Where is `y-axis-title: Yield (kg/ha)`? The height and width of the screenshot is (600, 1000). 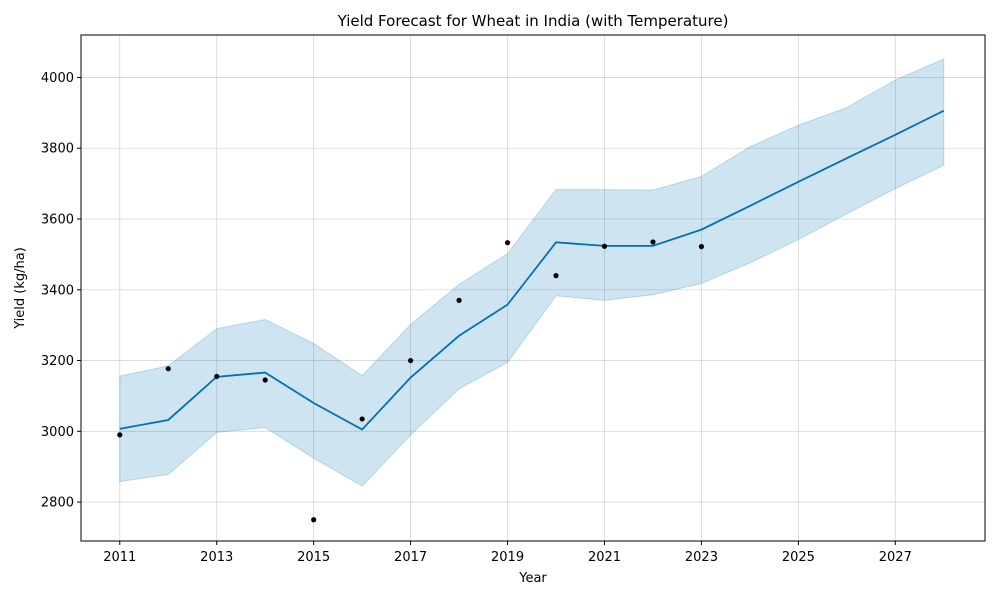
y-axis-title: Yield (kg/ha) is located at coordinates (20, 288).